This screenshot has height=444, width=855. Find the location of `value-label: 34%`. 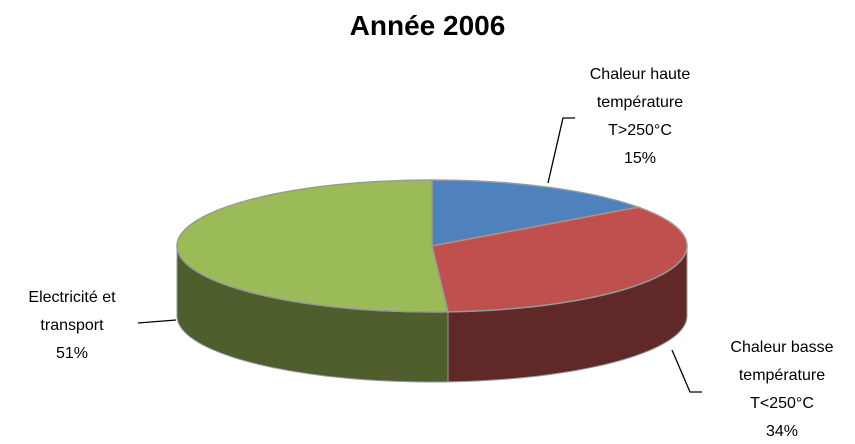

value-label: 34% is located at coordinates (782, 431).